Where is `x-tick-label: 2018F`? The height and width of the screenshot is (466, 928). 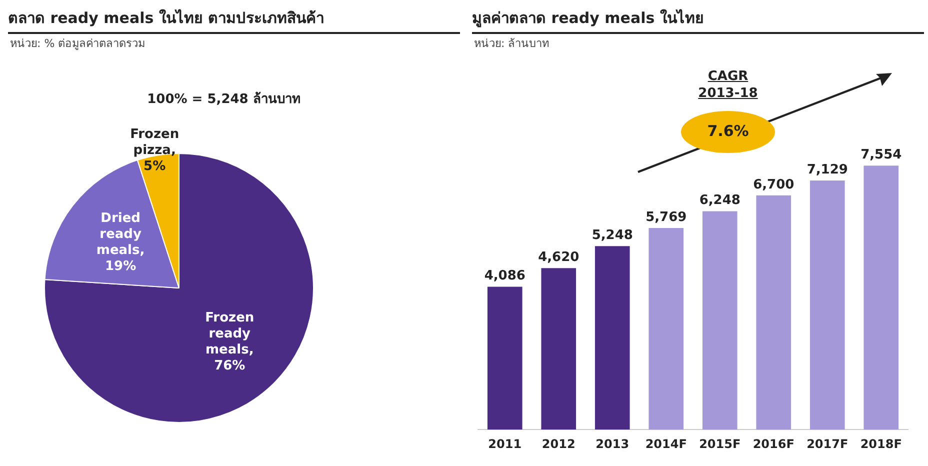 x-tick-label: 2018F is located at coordinates (881, 443).